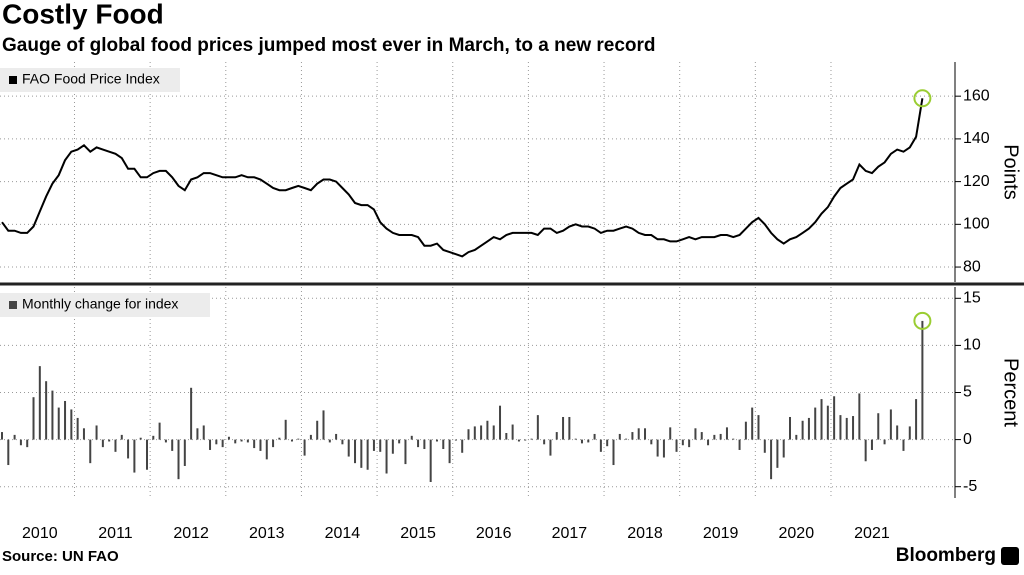 Image resolution: width=1024 pixels, height=575 pixels. What do you see at coordinates (967, 392) in the screenshot?
I see `y-tick-label: 5` at bounding box center [967, 392].